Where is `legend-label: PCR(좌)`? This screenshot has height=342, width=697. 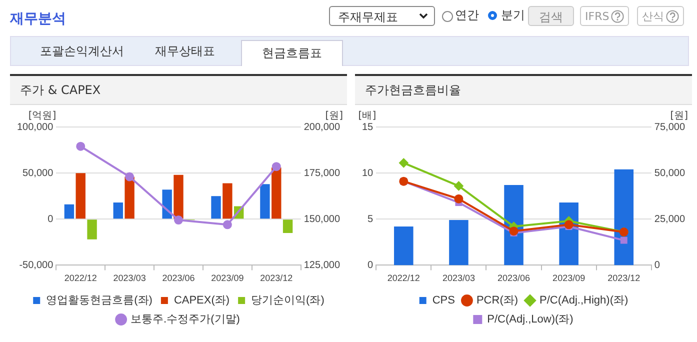
legend-label: PCR(좌) is located at coordinates (497, 300).